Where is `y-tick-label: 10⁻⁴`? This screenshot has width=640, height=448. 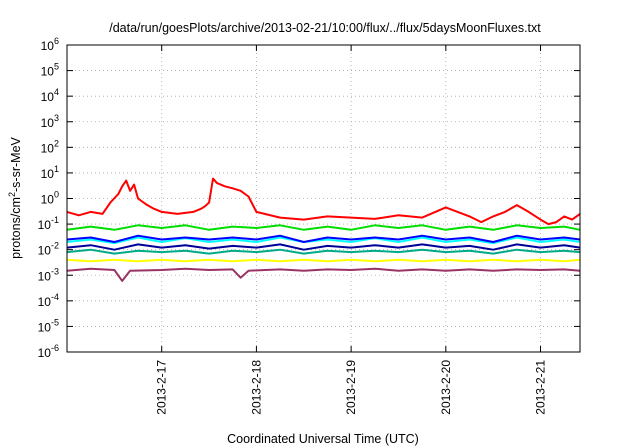
y-tick-label: 10⁻⁴ is located at coordinates (48, 300).